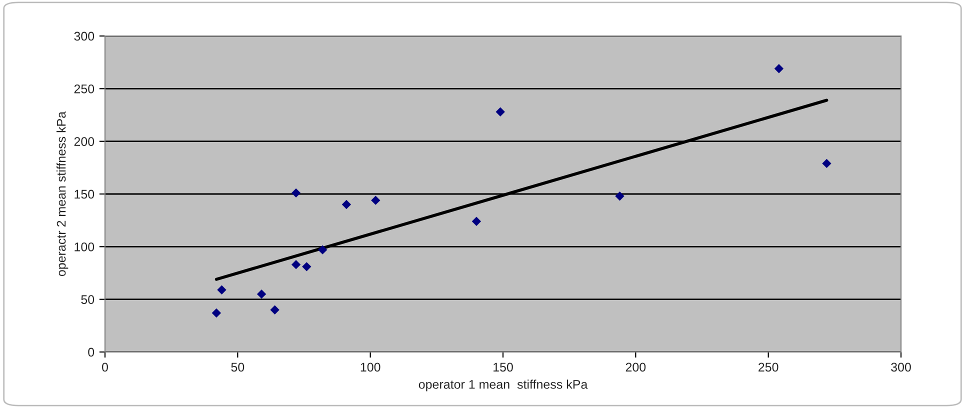 The image size is (965, 408). I want to click on y-tick-label: 200, so click(84, 141).